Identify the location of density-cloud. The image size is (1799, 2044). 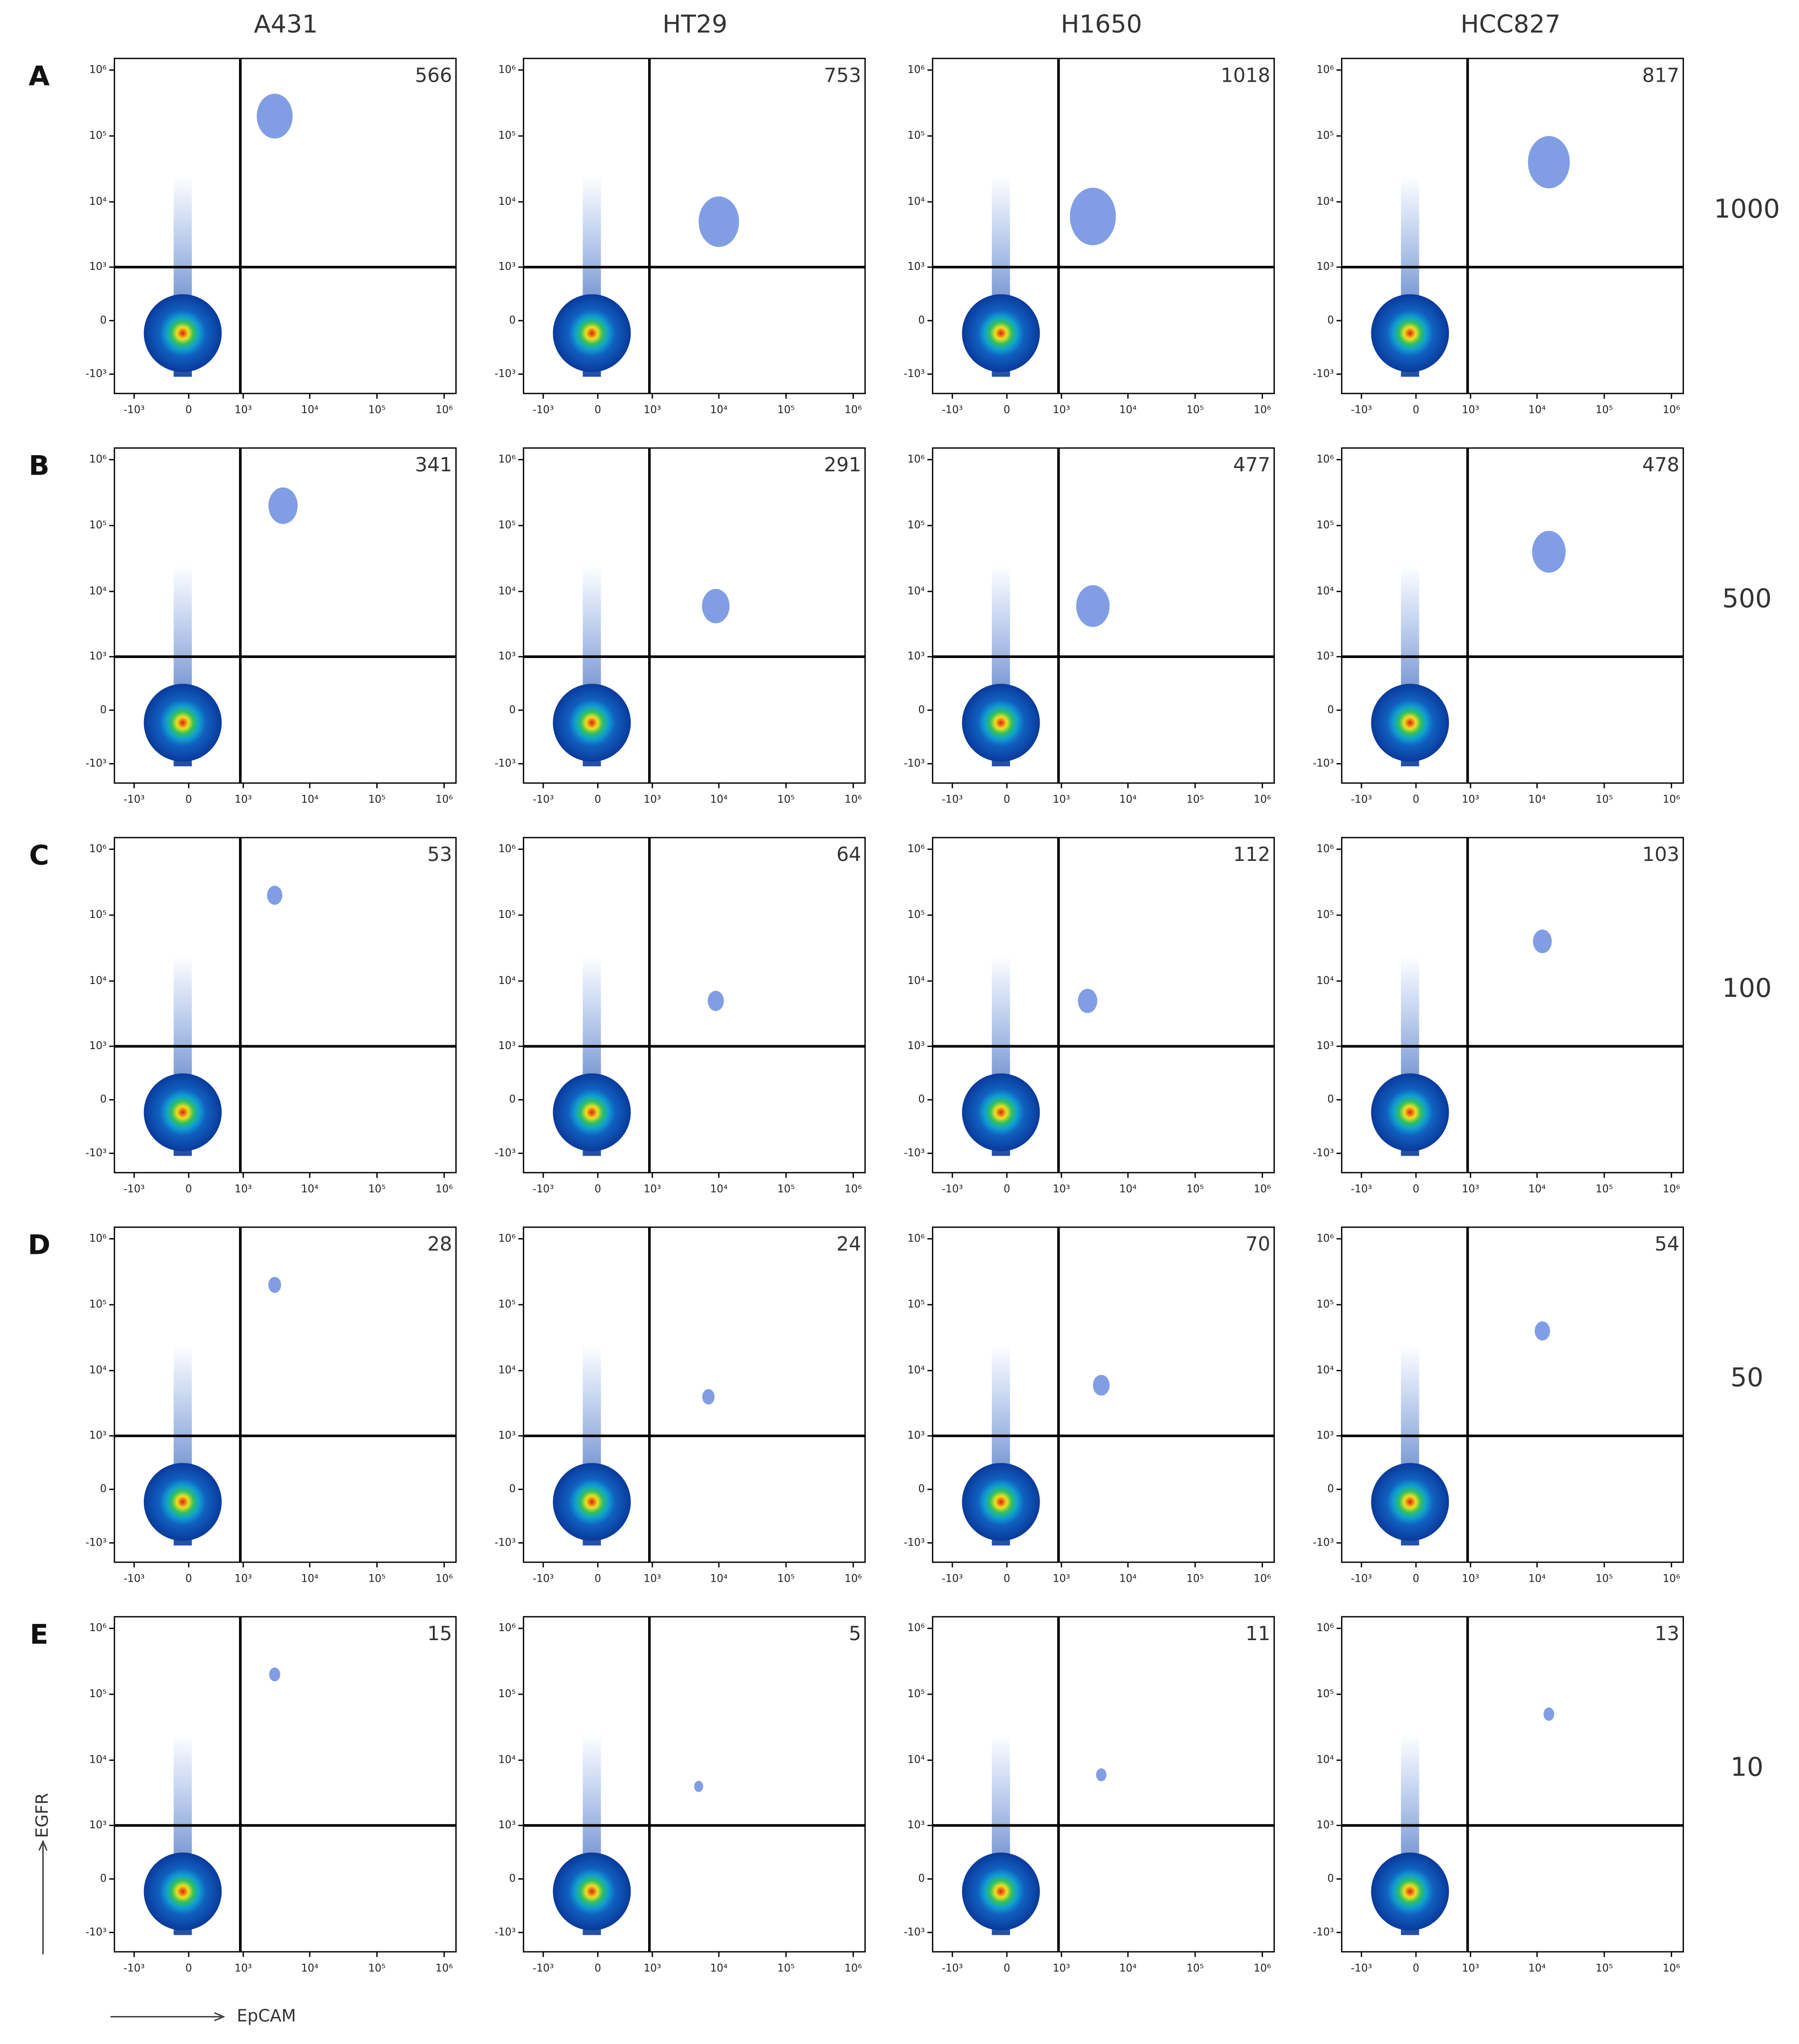
(1001, 1502).